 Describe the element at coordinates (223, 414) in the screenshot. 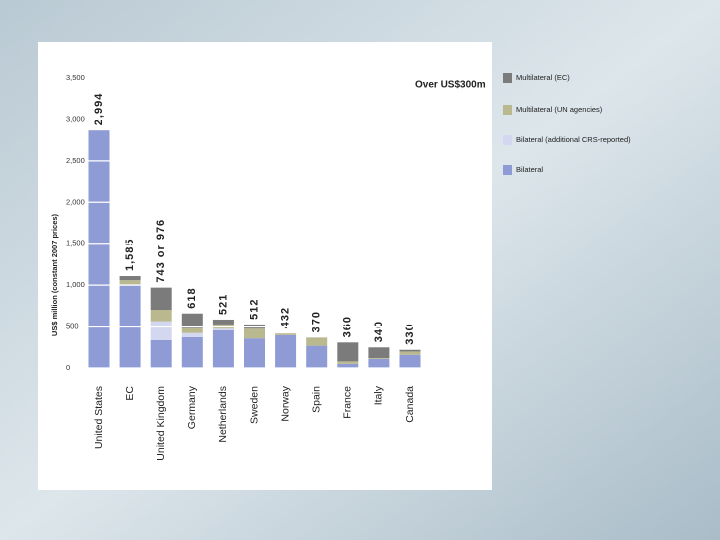

I see `x-tick-label: Netherlands` at that location.